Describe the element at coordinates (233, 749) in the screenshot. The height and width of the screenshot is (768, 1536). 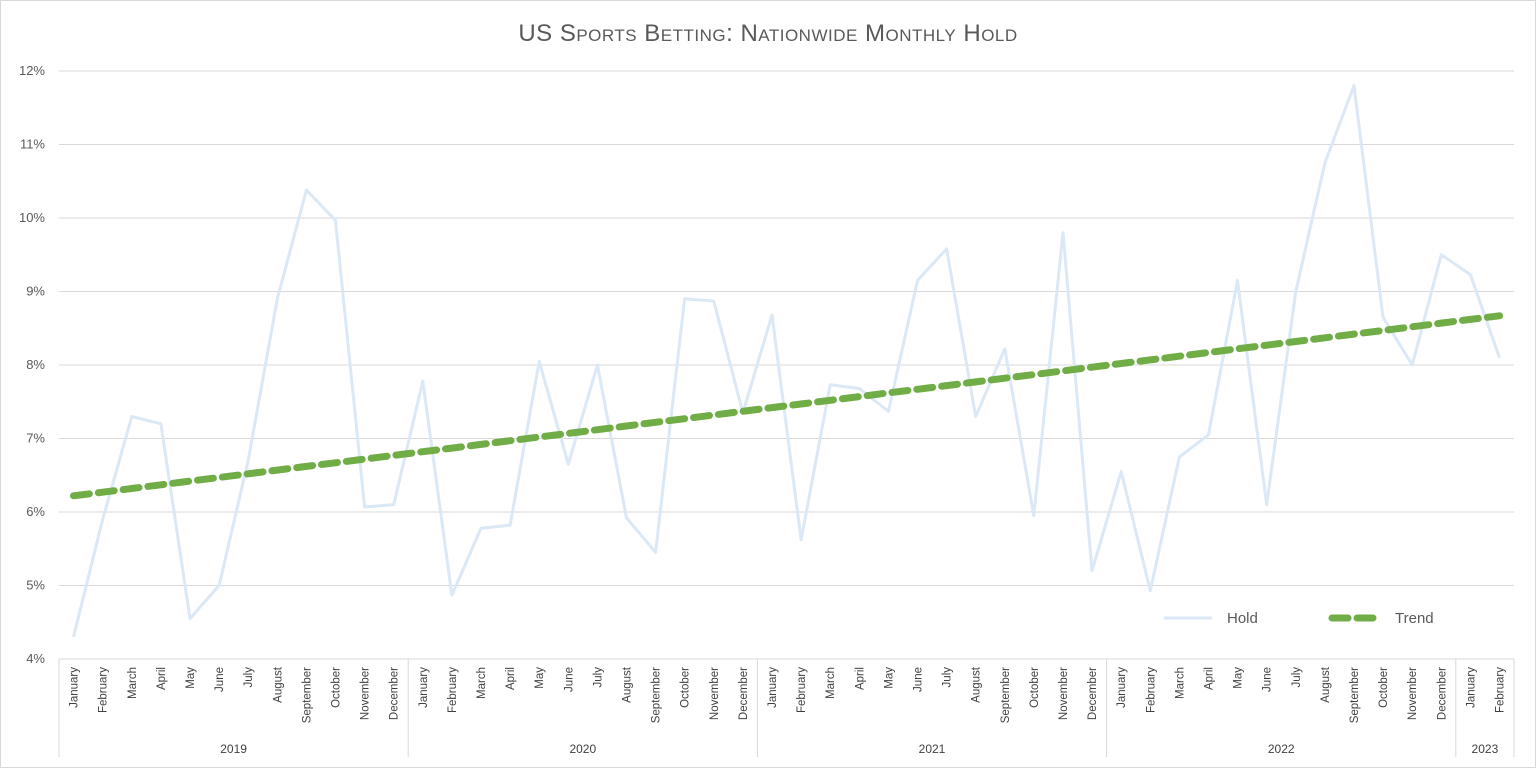
I see `year-label: 2019` at that location.